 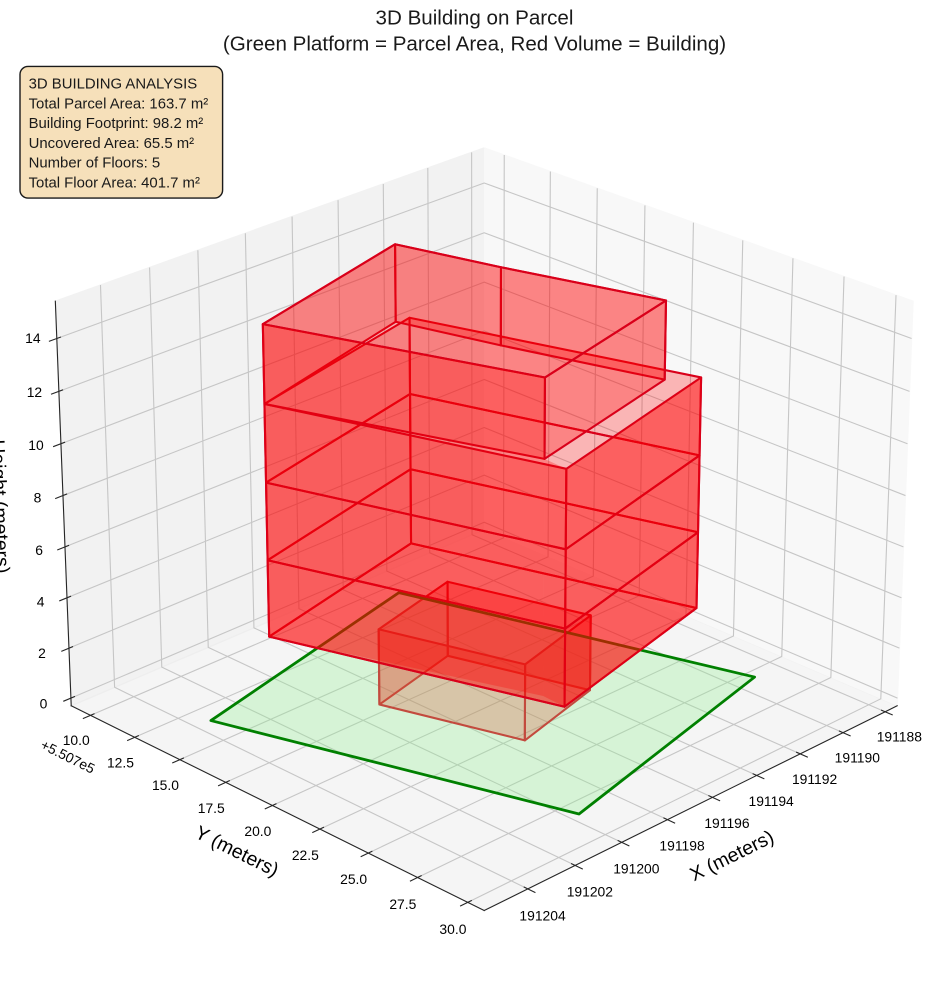 I want to click on svg-text: 2, so click(x=42, y=653).